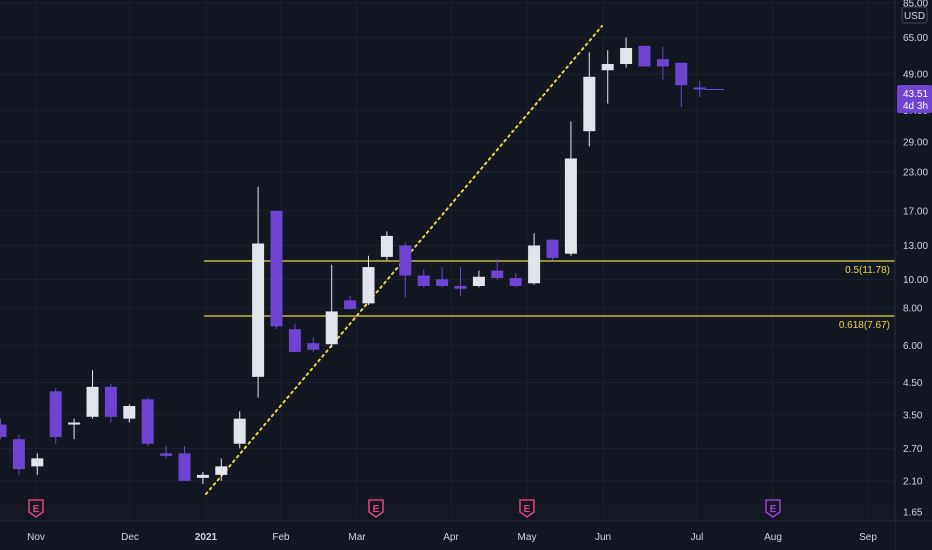 The height and width of the screenshot is (550, 932). What do you see at coordinates (868, 537) in the screenshot?
I see `time-tick-label: Sep` at bounding box center [868, 537].